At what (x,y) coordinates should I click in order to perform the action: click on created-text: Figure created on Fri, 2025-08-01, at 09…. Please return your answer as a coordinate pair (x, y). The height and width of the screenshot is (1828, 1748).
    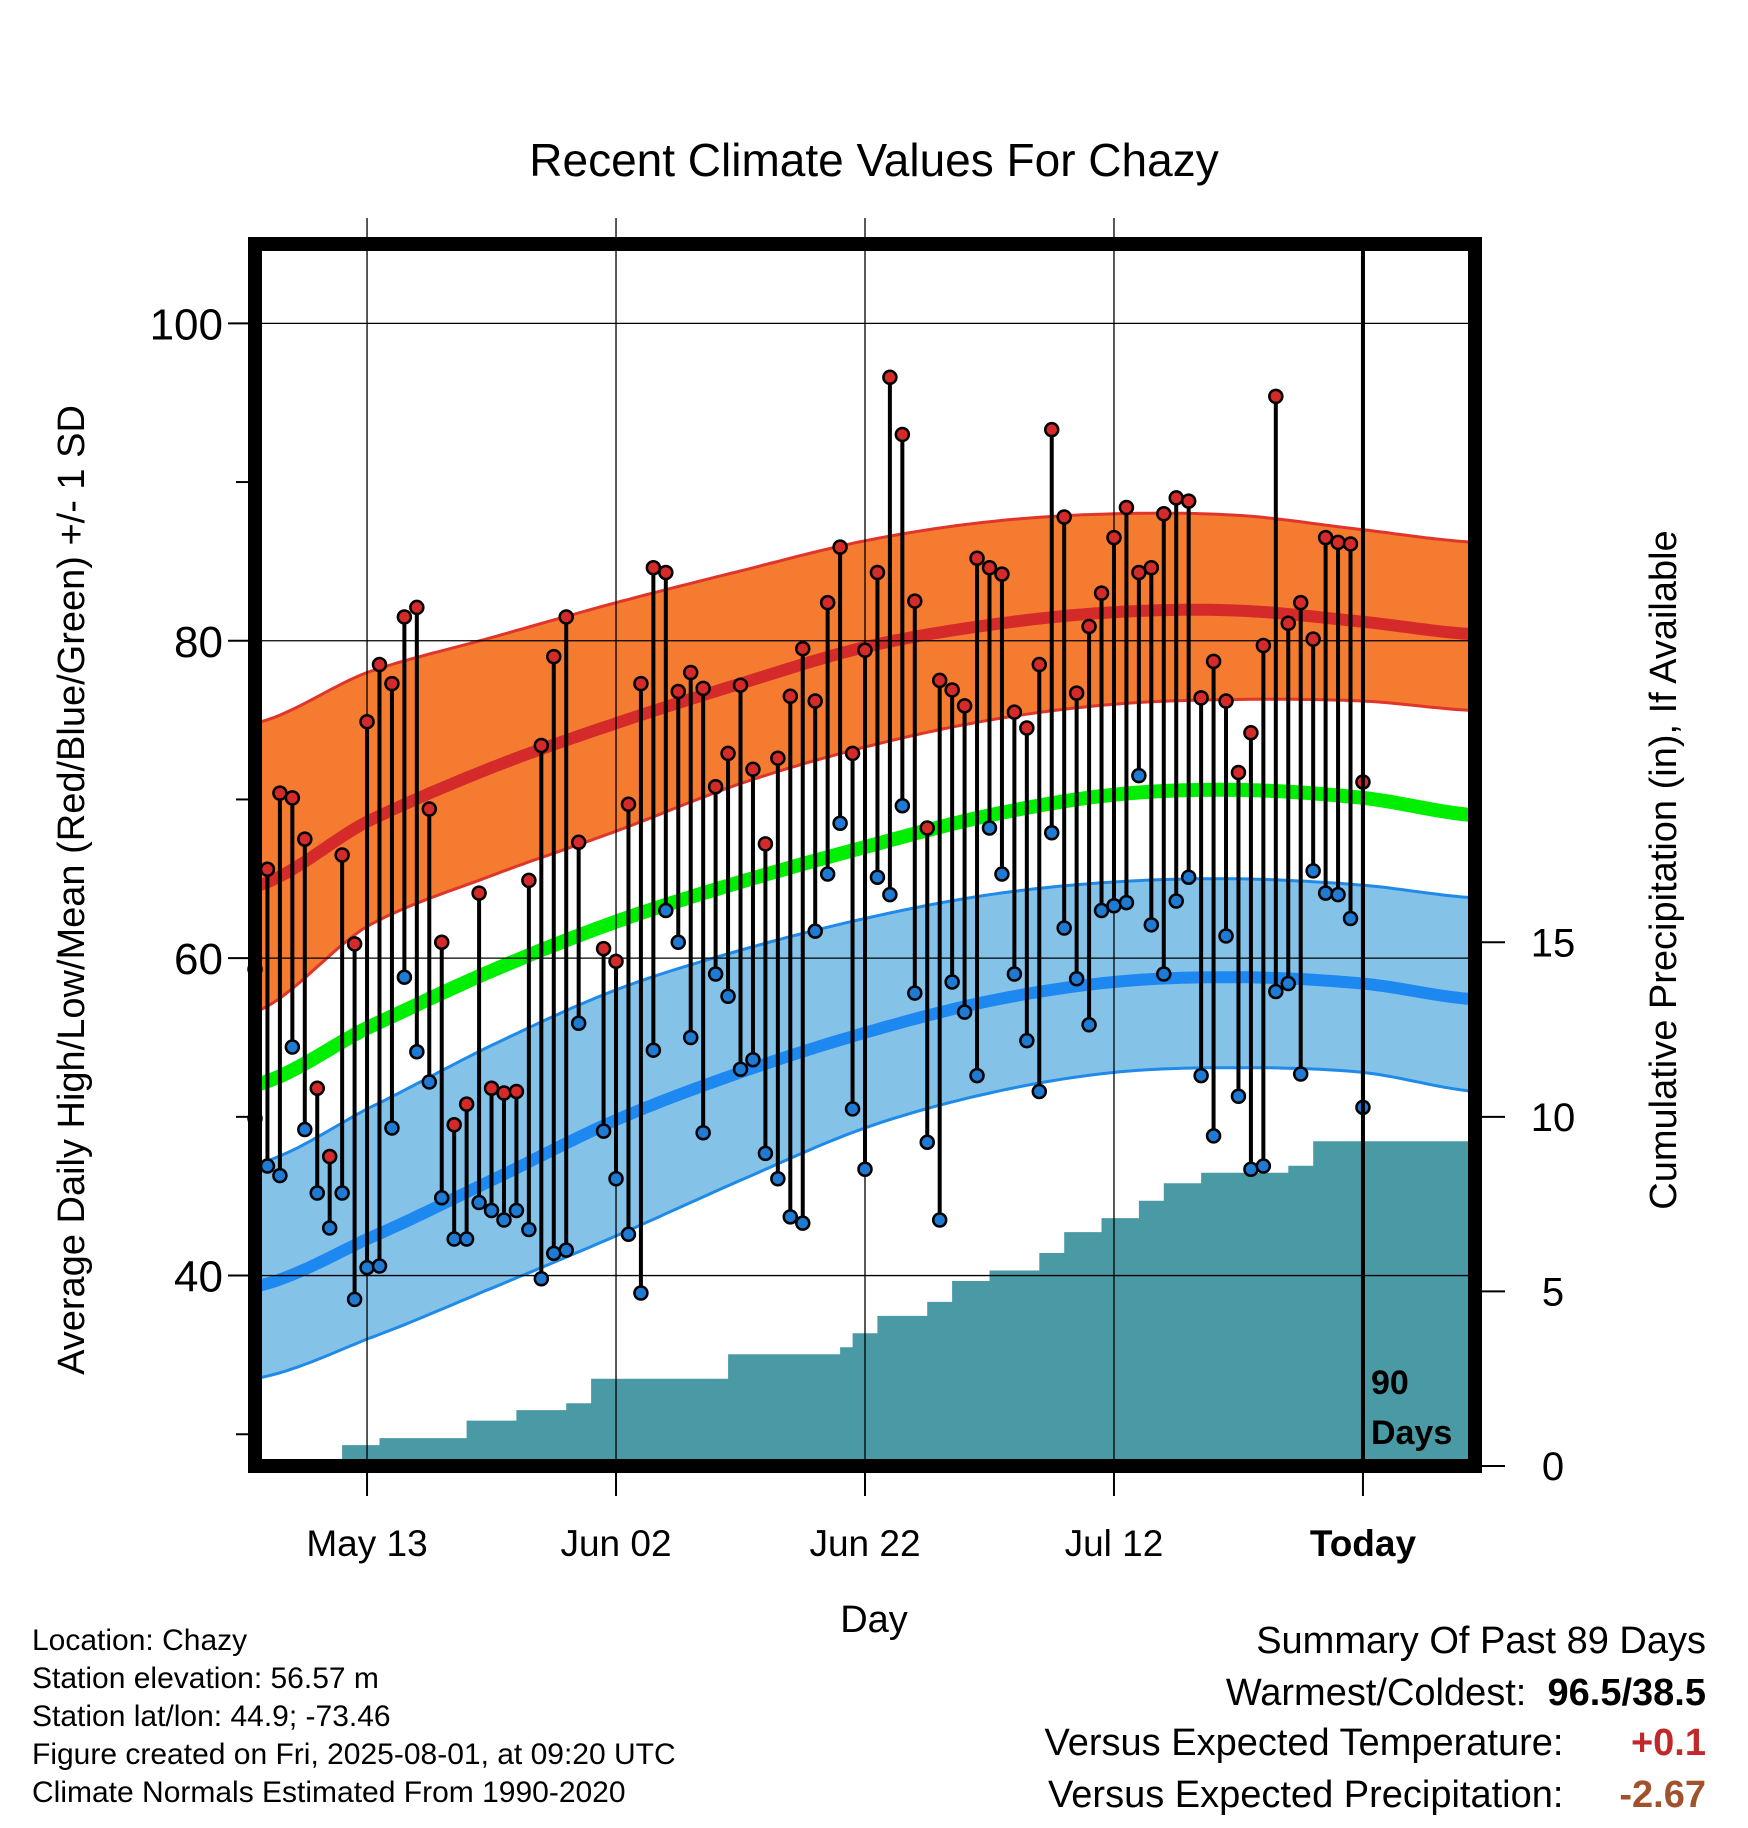
    Looking at the image, I should click on (354, 1754).